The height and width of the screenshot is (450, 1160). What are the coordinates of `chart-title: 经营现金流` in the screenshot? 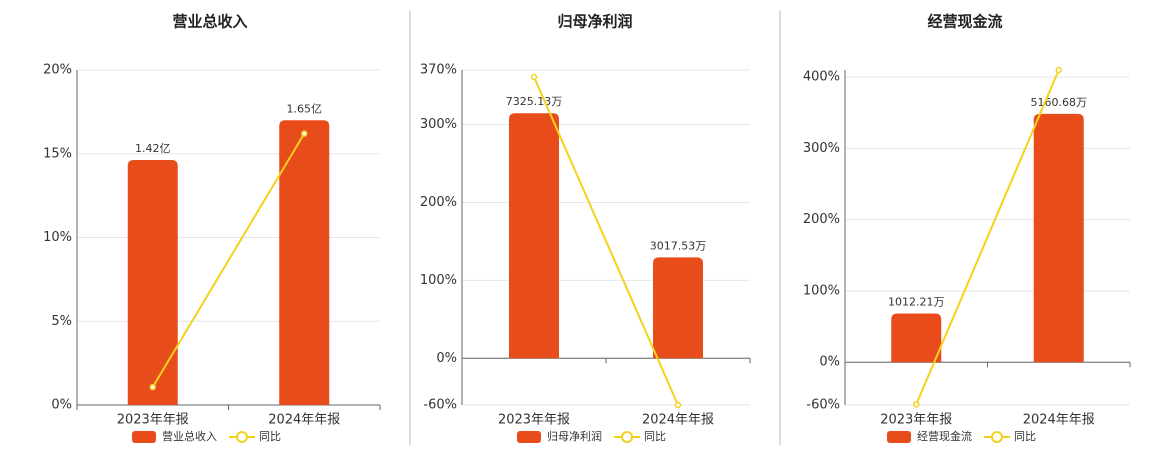 It's located at (964, 22).